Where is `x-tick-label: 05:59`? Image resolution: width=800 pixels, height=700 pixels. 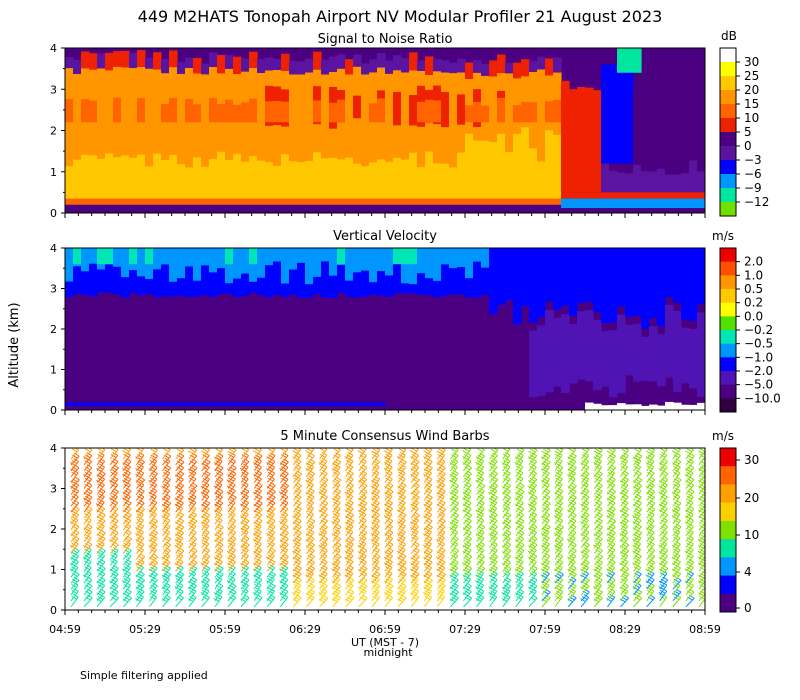 x-tick-label: 05:59 is located at coordinates (225, 629).